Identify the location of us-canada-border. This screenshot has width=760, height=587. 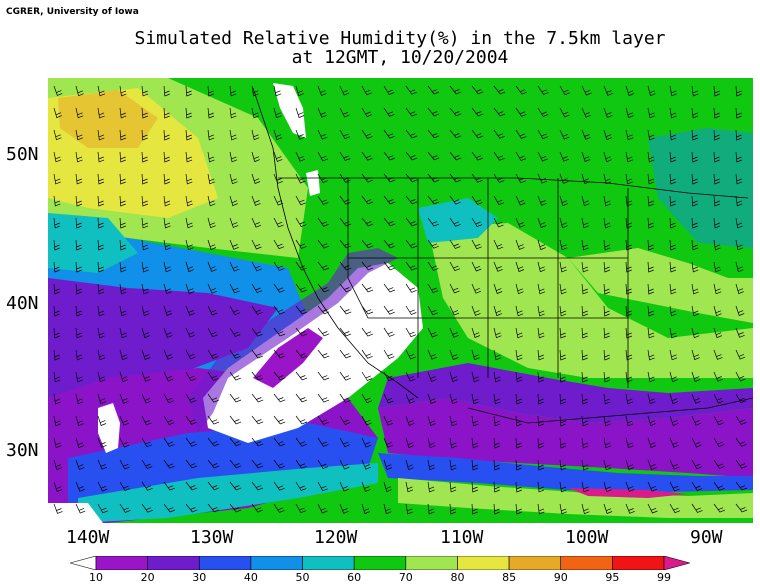
(513, 188).